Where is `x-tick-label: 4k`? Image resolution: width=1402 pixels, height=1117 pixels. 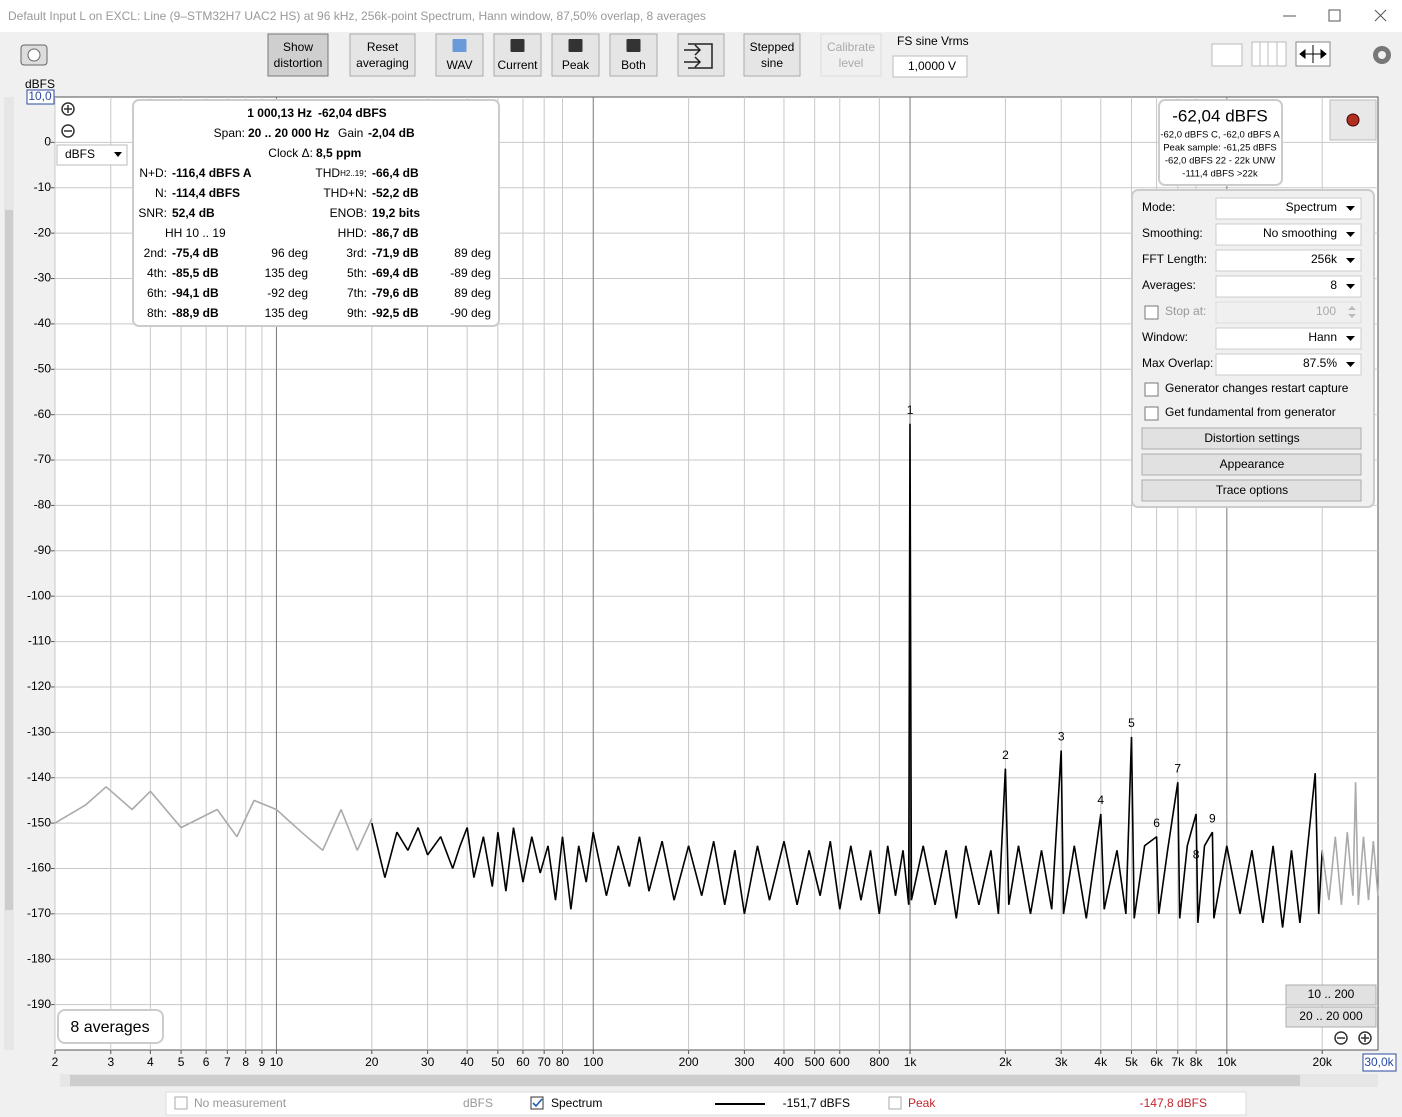 x-tick-label: 4k is located at coordinates (1101, 1062).